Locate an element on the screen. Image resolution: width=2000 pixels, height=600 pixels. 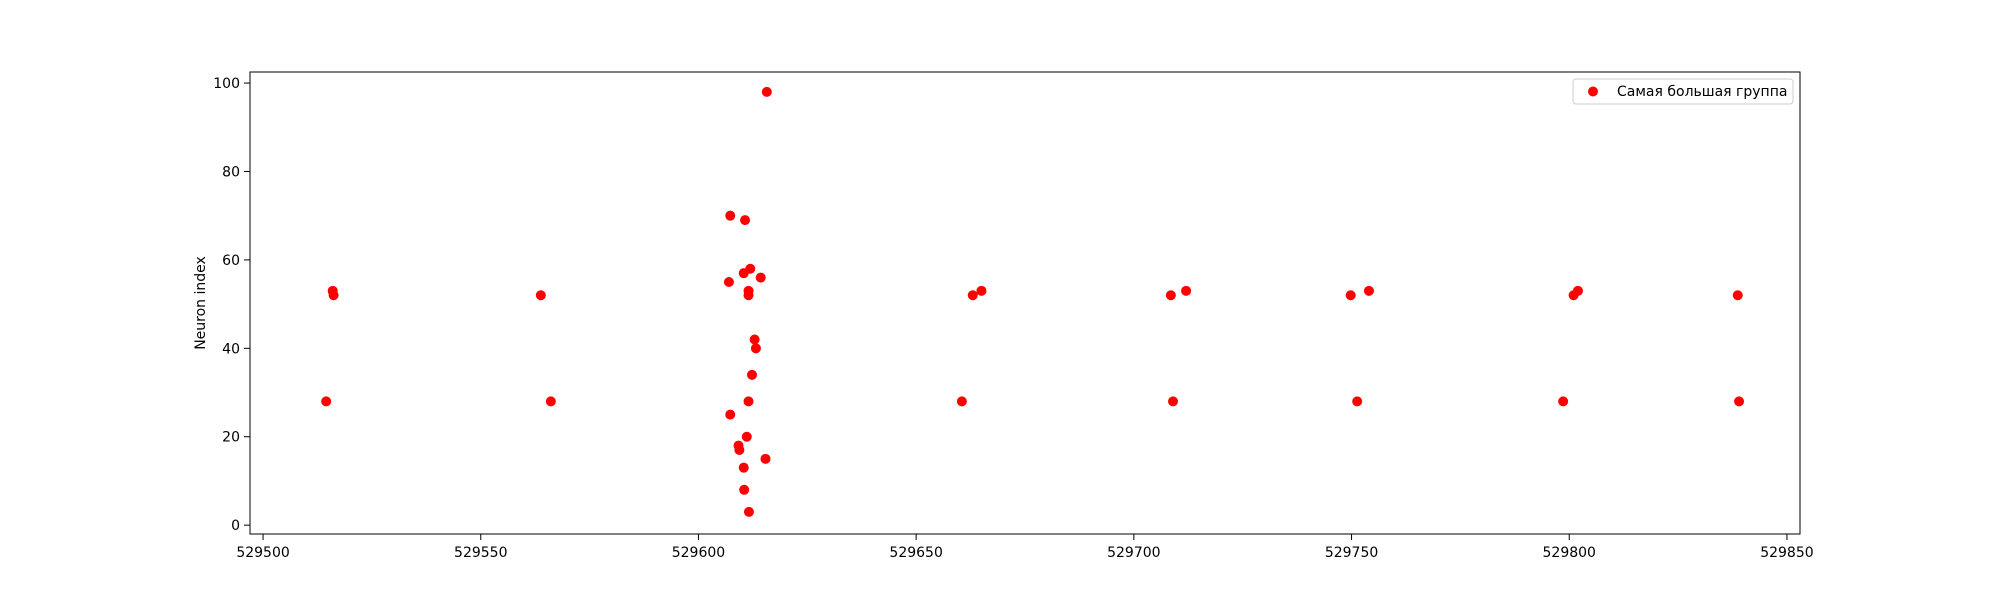
x-tick-label: 529600 is located at coordinates (698, 553).